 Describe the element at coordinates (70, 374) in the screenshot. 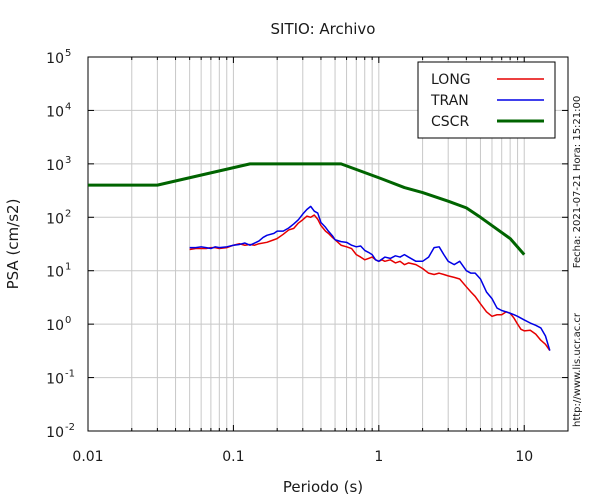

I see `y-tick-exponent: -1` at that location.